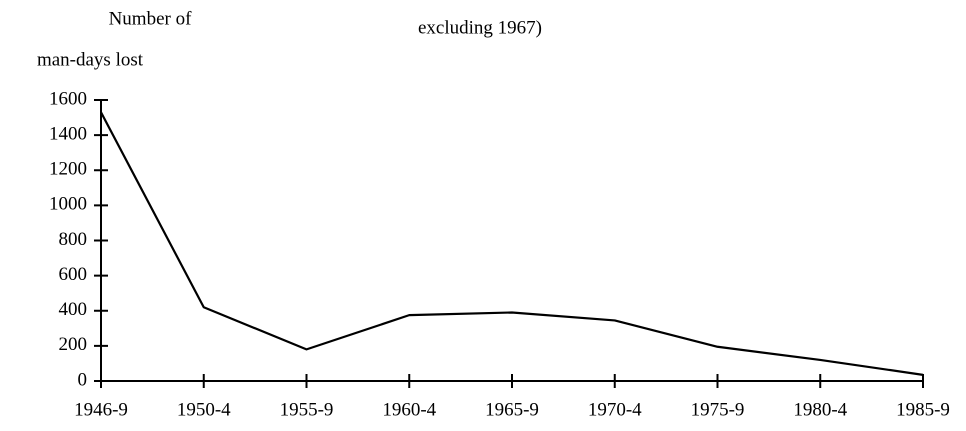 This screenshot has width=966, height=431. Describe the element at coordinates (101, 409) in the screenshot. I see `x-tick-label: 1946-9` at that location.